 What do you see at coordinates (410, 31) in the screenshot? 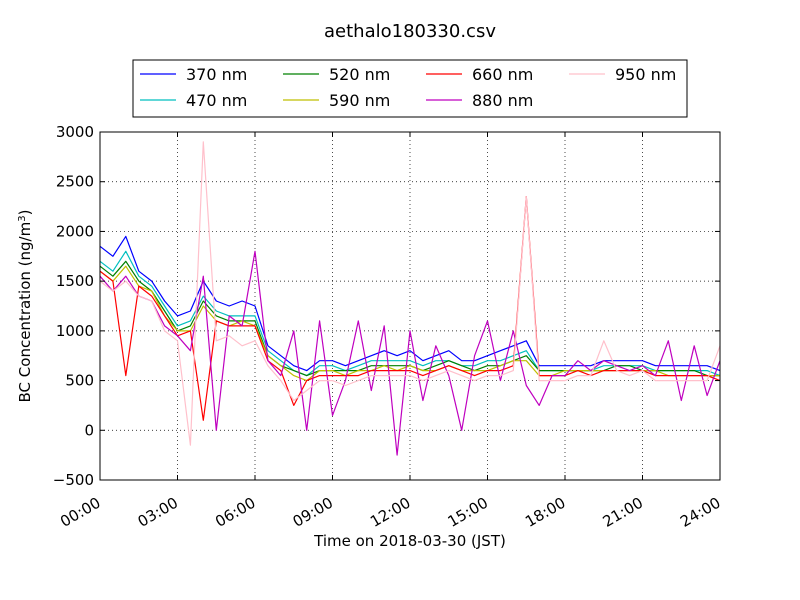
I see `chart-title: aethalo180330.csv` at bounding box center [410, 31].